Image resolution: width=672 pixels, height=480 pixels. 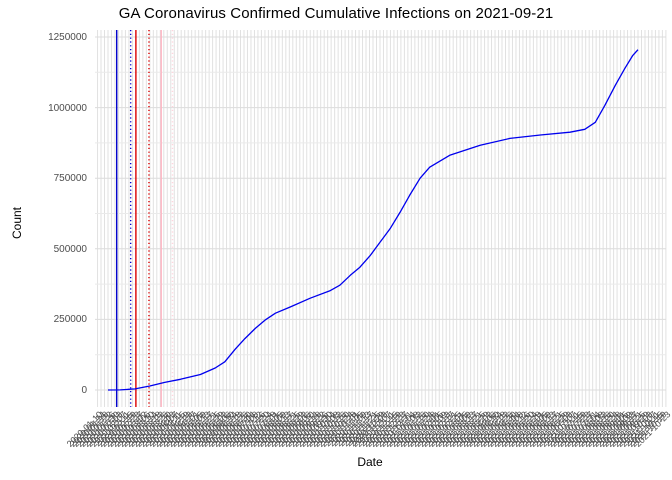 I want to click on y-tick-label: 750000, so click(x=70, y=179).